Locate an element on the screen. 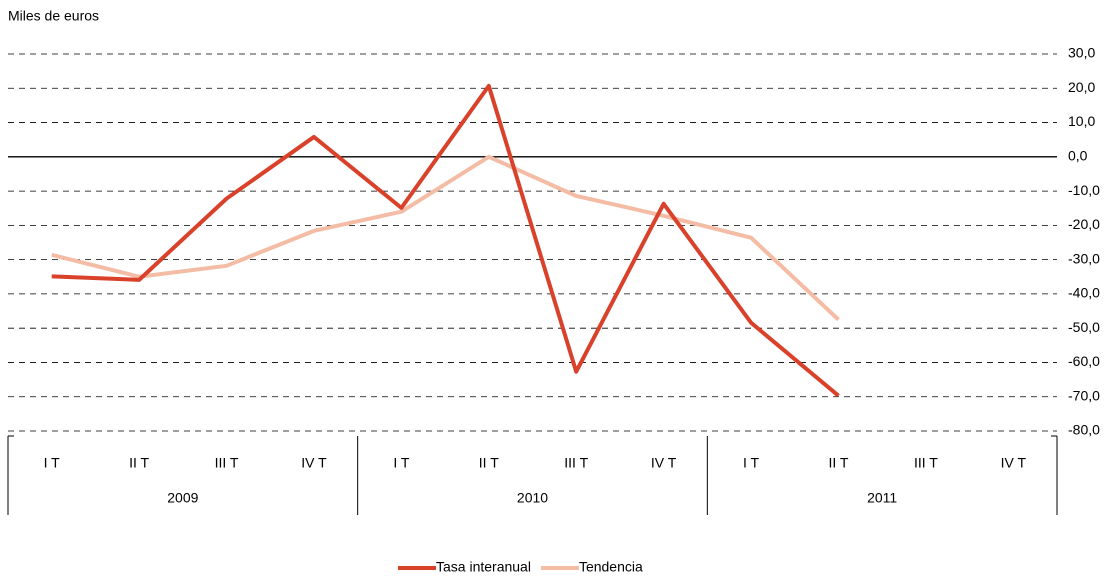  y-tick-label: -30,0 is located at coordinates (1084, 258).